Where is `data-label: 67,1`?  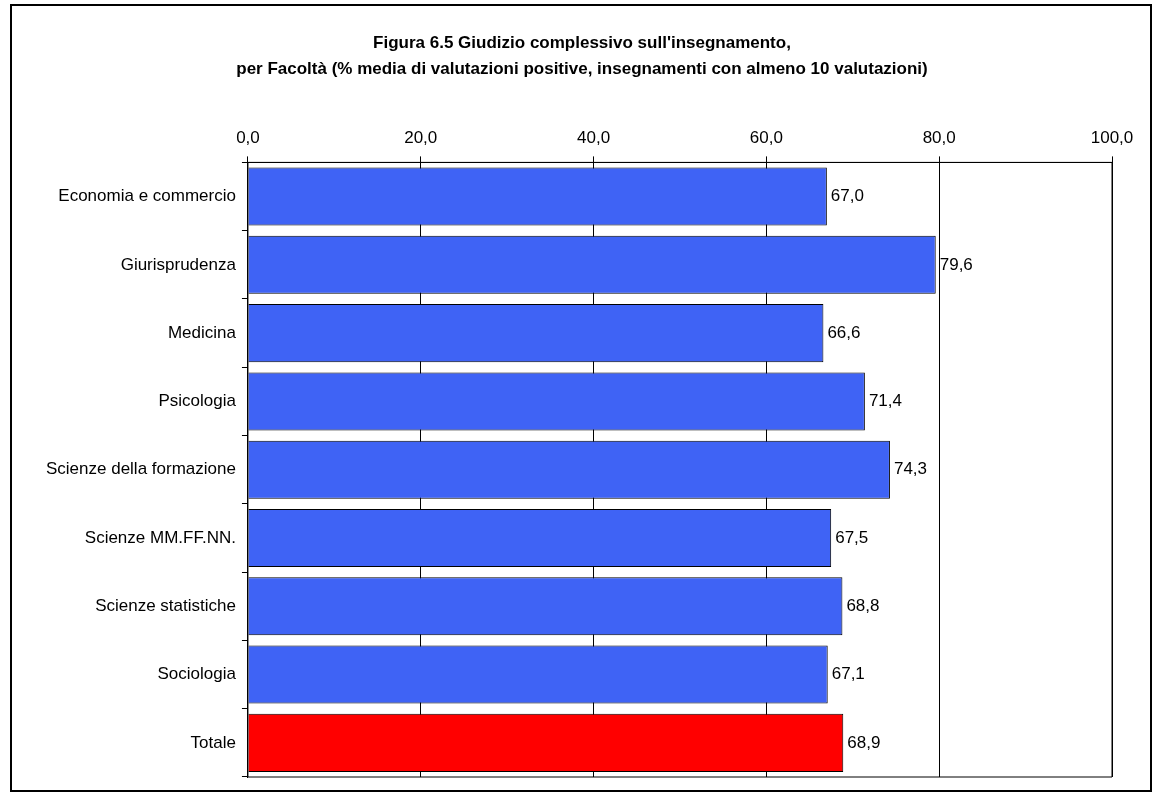
data-label: 67,1 is located at coordinates (848, 674).